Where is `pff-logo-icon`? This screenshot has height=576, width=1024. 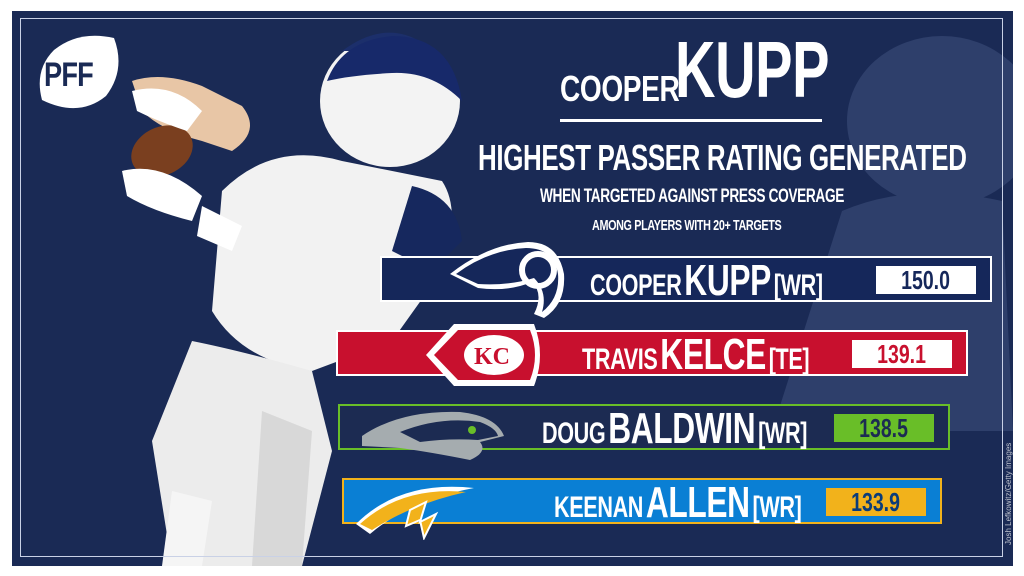
pff-logo-icon is located at coordinates (79, 72).